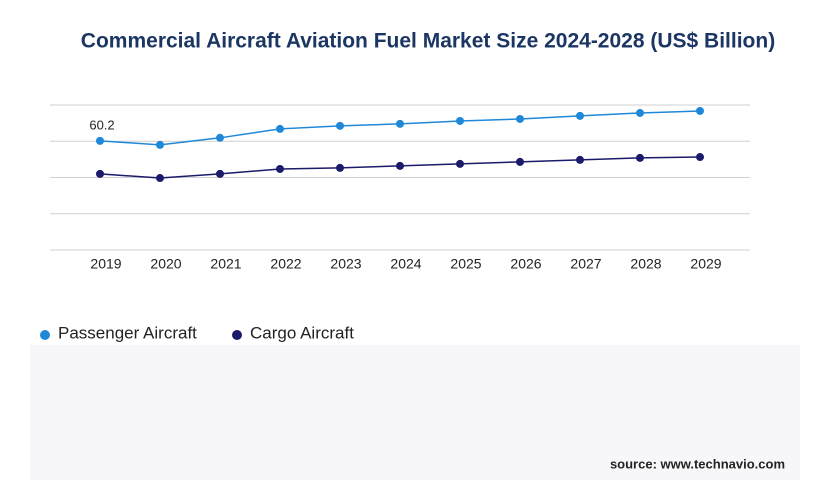 This screenshot has width=816, height=480. What do you see at coordinates (697, 463) in the screenshot?
I see `source: source: www.technavio.com` at bounding box center [697, 463].